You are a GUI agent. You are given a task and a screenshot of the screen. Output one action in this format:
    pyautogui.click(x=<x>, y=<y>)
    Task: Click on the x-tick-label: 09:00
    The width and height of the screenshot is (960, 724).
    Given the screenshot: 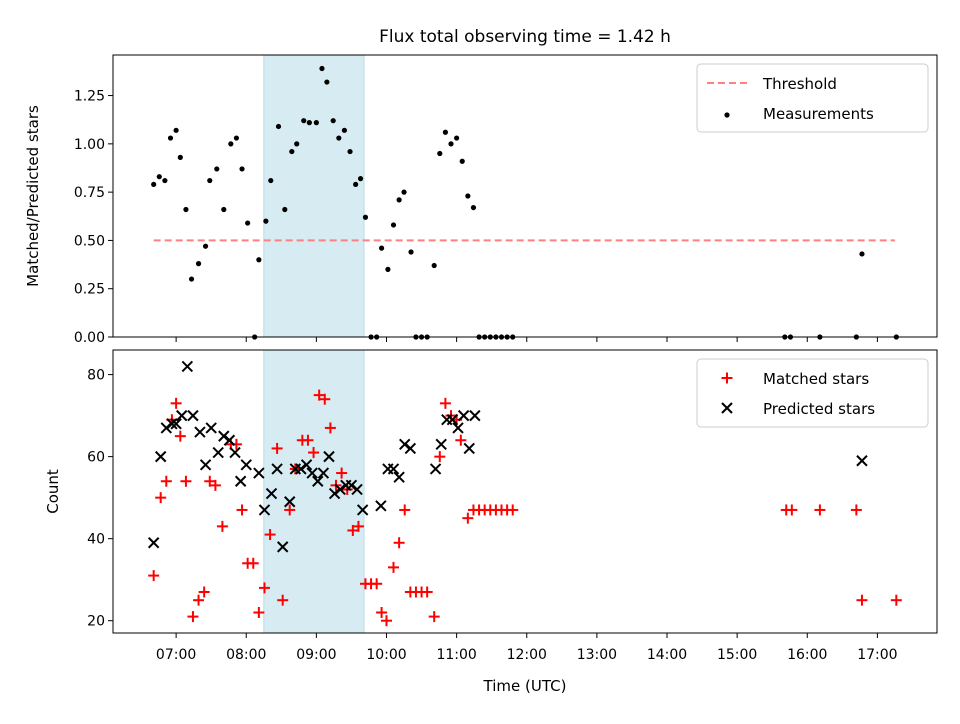 What is the action you would take?
    pyautogui.click(x=316, y=655)
    